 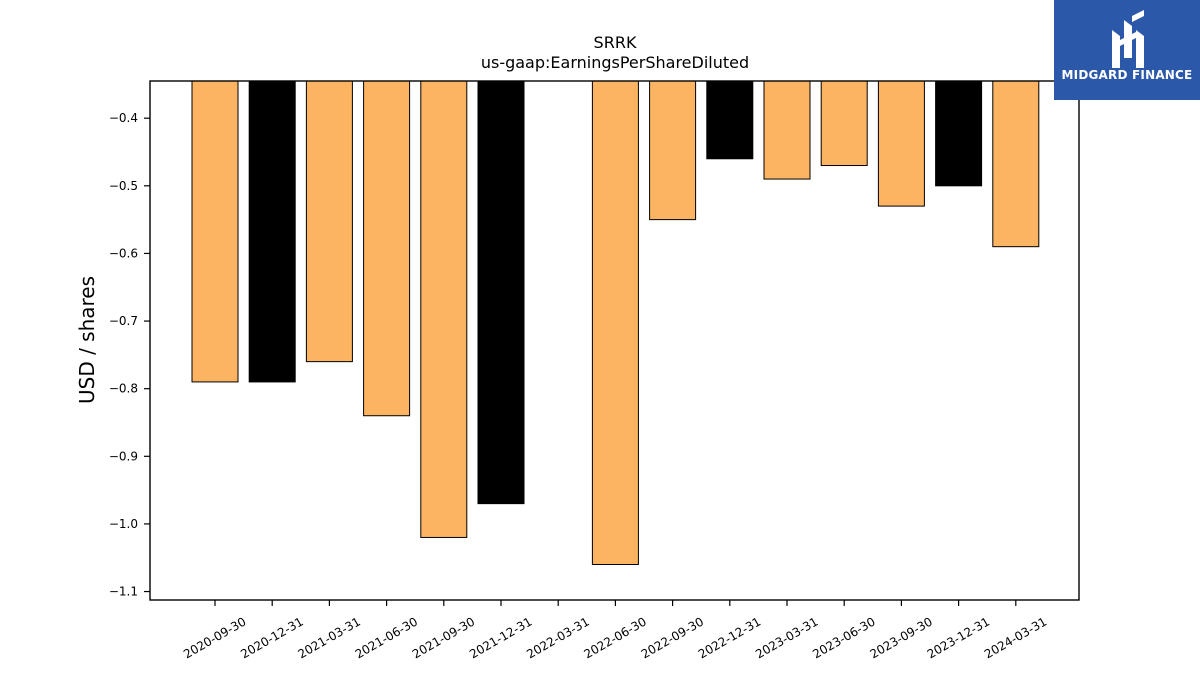 What do you see at coordinates (1015, 637) in the screenshot?
I see `x-tick-label-2024-03-31: 2024-03-31` at bounding box center [1015, 637].